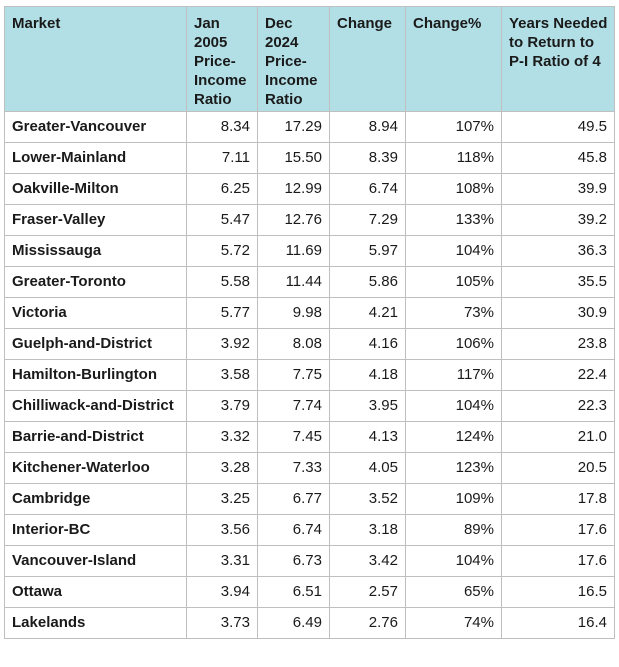  What do you see at coordinates (453, 189) in the screenshot?
I see `cell-change-pct: 108%` at bounding box center [453, 189].